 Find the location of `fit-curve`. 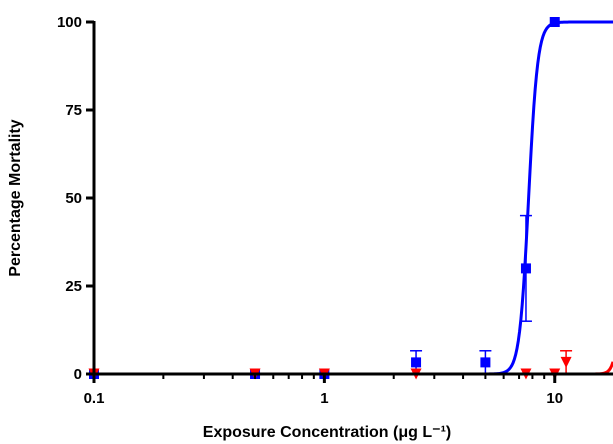

fit-curve is located at coordinates (353, 368).